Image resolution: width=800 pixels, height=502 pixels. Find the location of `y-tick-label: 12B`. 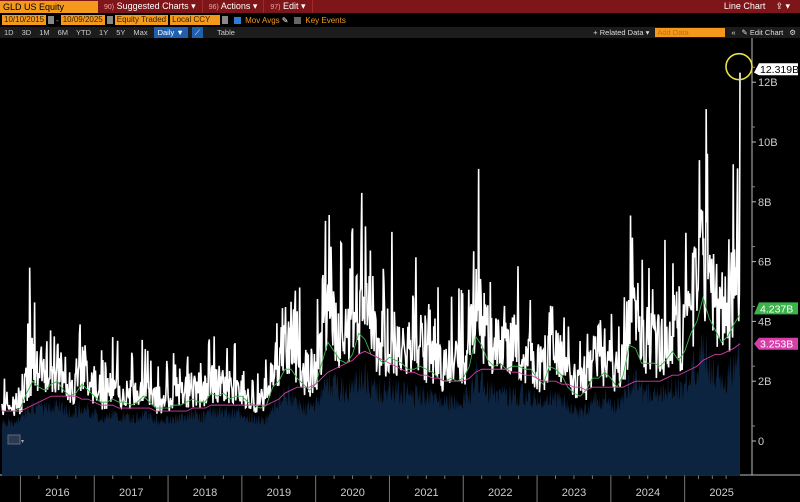

y-tick-label: 12B is located at coordinates (768, 83).